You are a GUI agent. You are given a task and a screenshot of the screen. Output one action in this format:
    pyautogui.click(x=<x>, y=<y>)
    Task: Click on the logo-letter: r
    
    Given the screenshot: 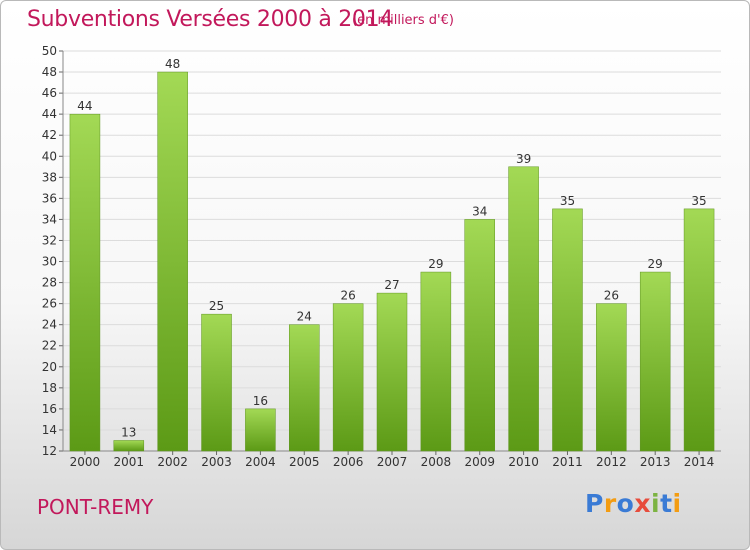 What is the action you would take?
    pyautogui.click(x=610, y=503)
    